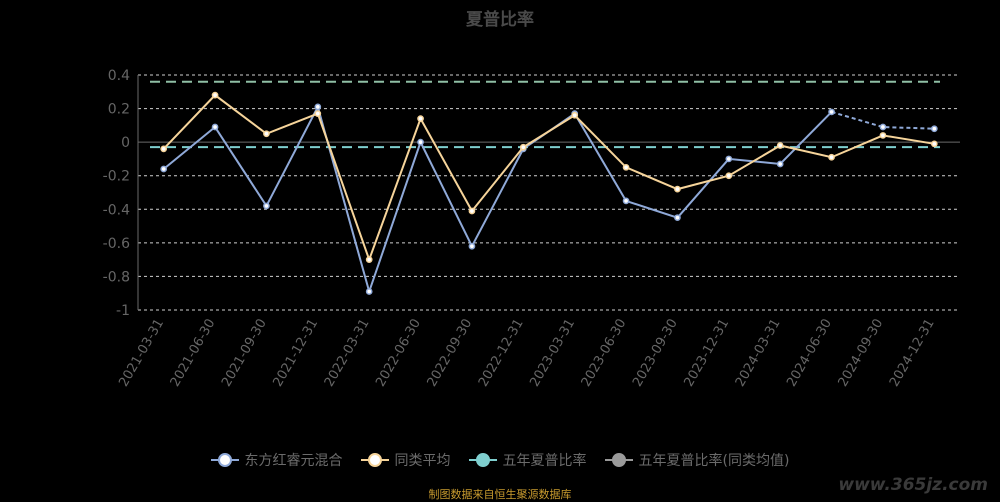  Describe the element at coordinates (604, 353) in the screenshot. I see `x-tick-label: 2023-06-30` at that location.